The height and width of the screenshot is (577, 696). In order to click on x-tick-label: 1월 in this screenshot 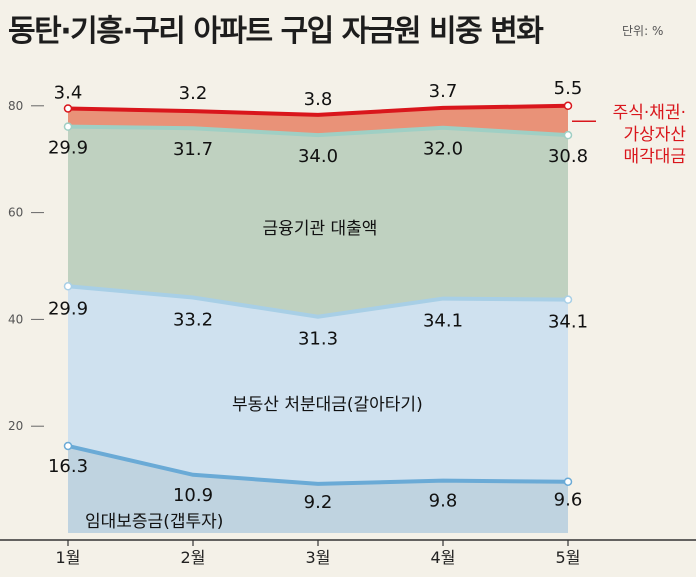, I will do `click(68, 557)`.